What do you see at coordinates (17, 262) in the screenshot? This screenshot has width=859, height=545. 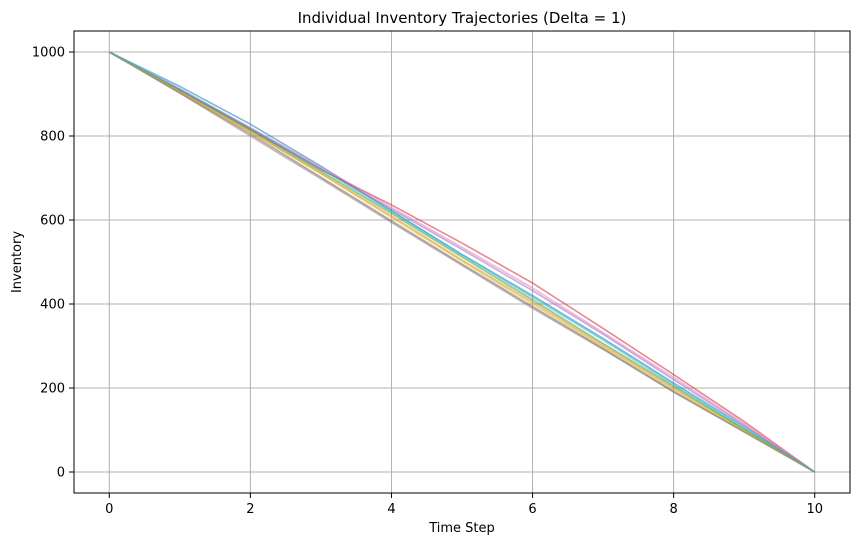 I see `y-axis-label: Inventory` at bounding box center [17, 262].